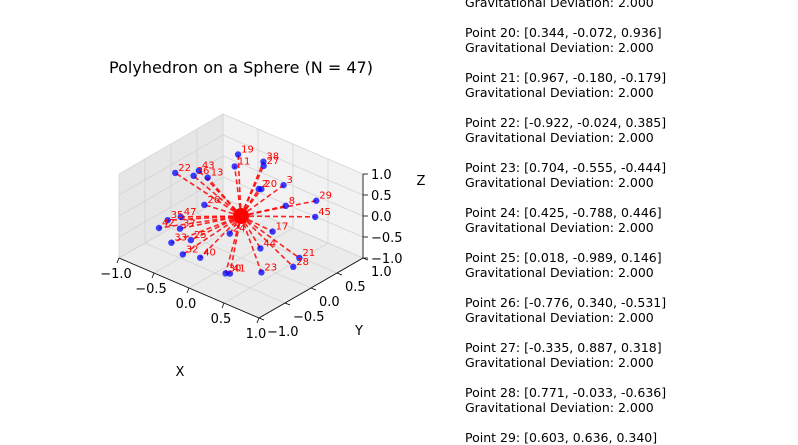 The width and height of the screenshot is (798, 445). I want to click on point-label: 43, so click(208, 166).